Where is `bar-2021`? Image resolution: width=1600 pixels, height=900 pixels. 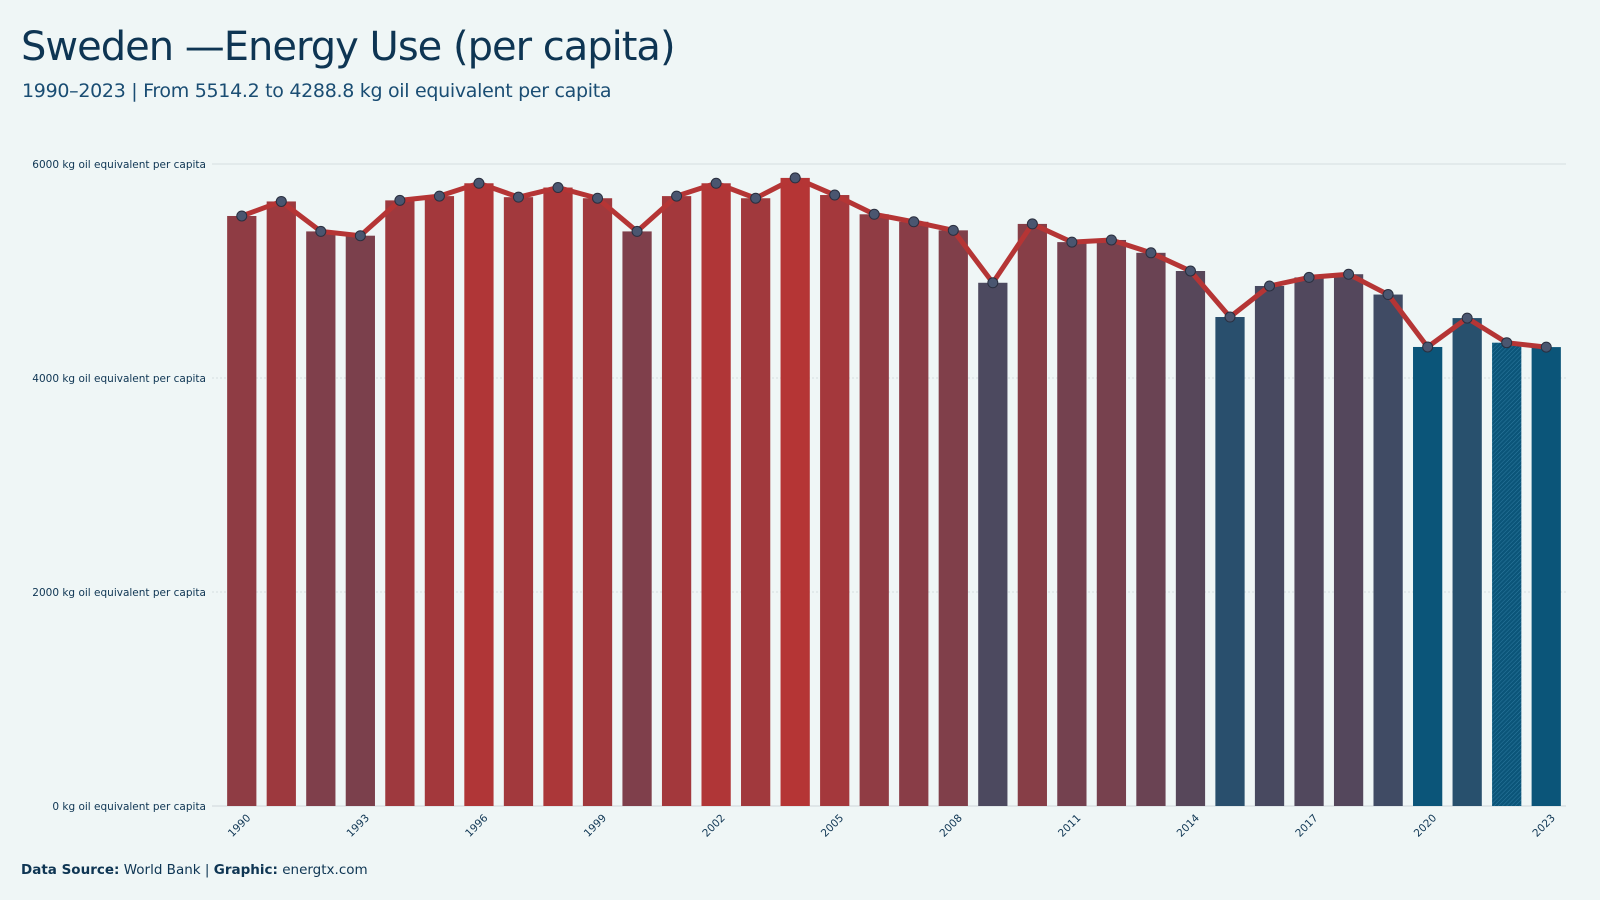
bar-2021 is located at coordinates (1467, 562).